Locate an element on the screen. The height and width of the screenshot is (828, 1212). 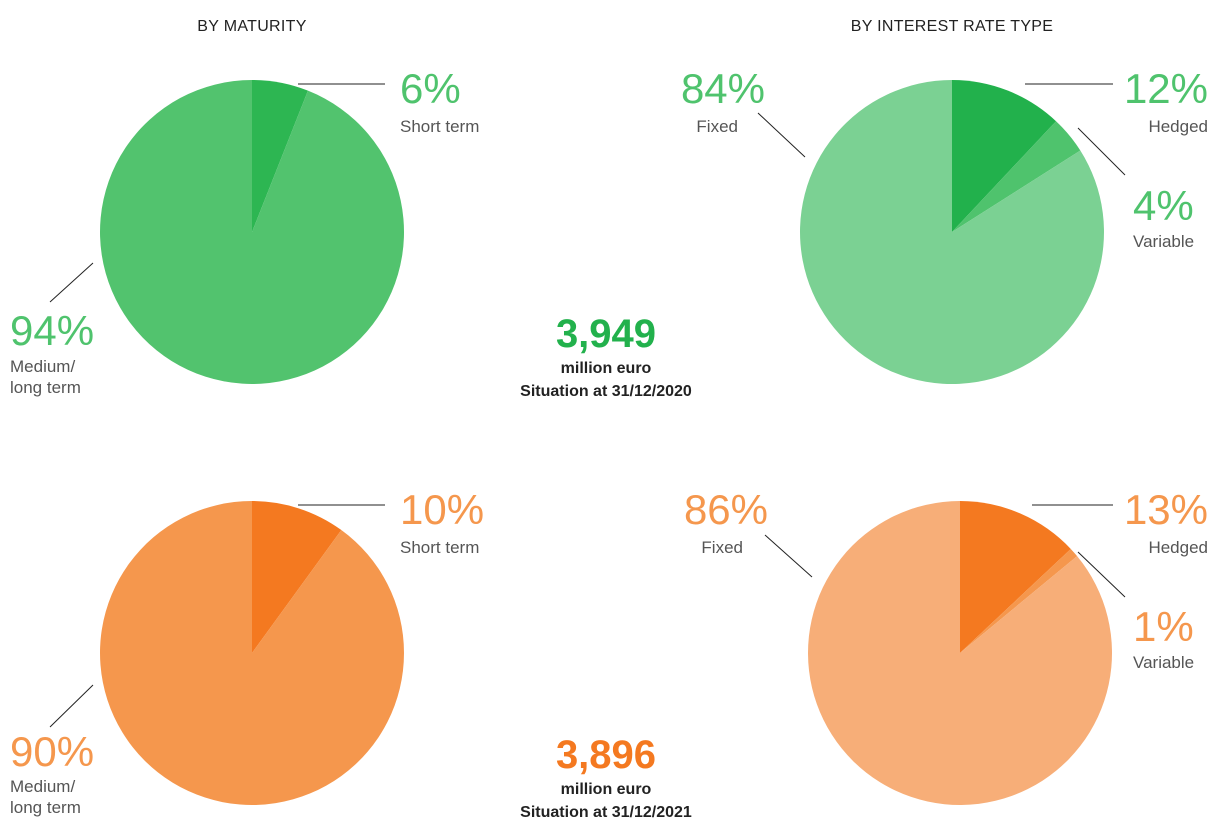
value-label: 6% is located at coordinates (430, 88).